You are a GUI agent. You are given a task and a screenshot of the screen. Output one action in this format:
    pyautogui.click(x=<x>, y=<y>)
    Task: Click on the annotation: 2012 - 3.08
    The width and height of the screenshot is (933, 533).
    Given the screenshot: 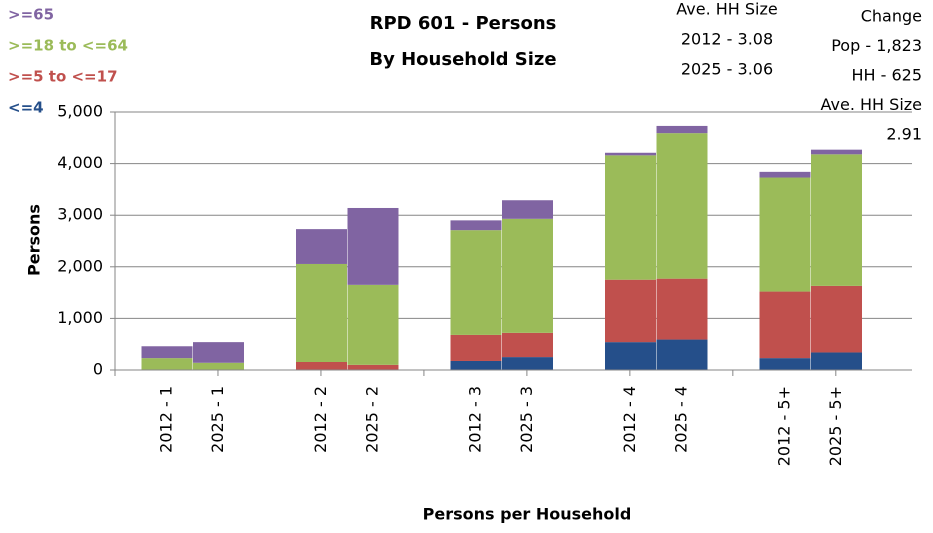 What is the action you would take?
    pyautogui.click(x=727, y=39)
    